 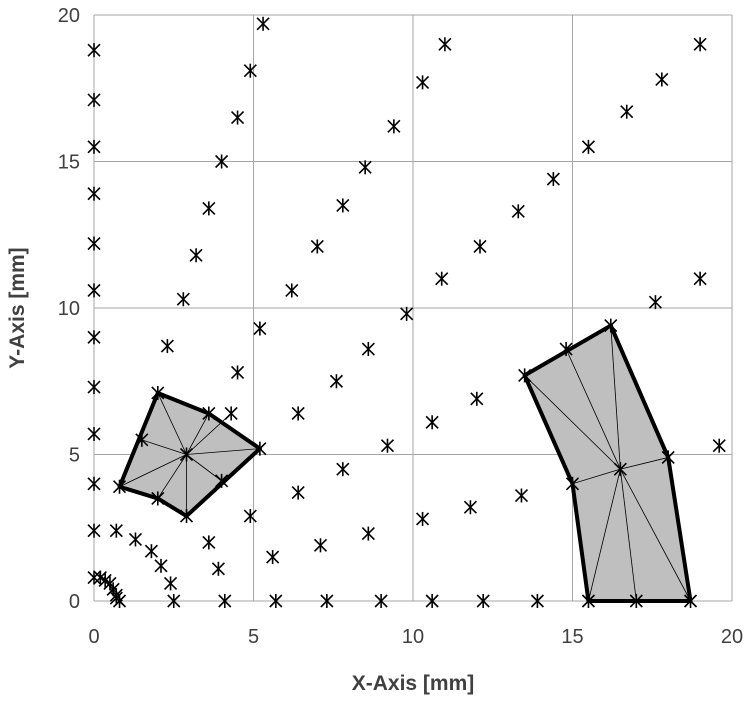 I want to click on x-tick-label: 10, so click(x=413, y=637).